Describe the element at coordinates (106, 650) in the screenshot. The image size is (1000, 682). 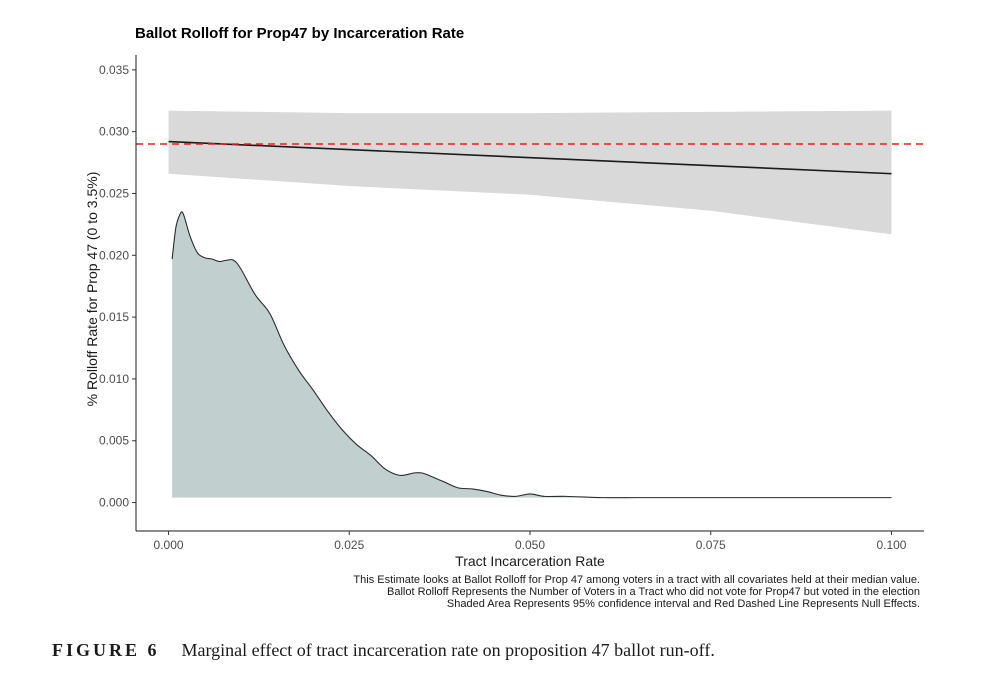
I see `figure-label: FIGURE 6` at that location.